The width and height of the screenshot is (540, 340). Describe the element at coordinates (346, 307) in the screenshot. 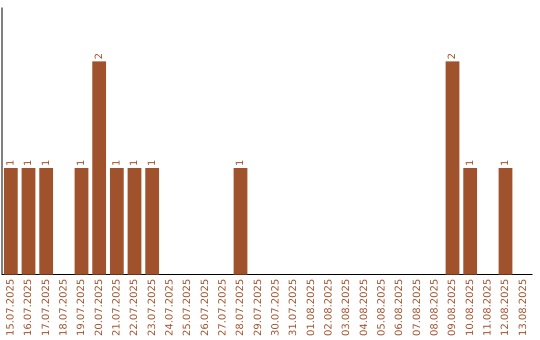

I see `x-tick-label: 03.08.2025` at that location.